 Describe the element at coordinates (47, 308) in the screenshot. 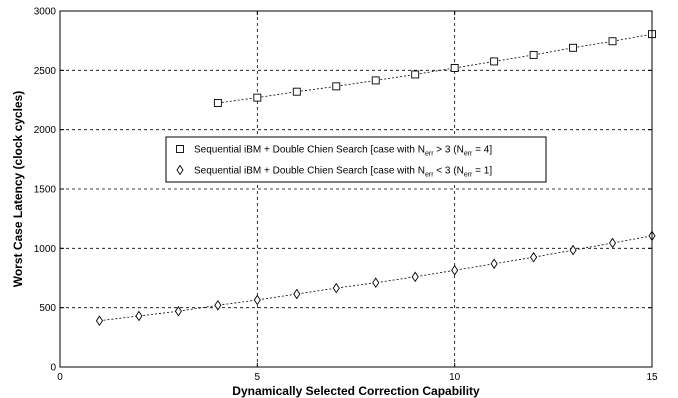

I see `y-tick-label: 500` at that location.